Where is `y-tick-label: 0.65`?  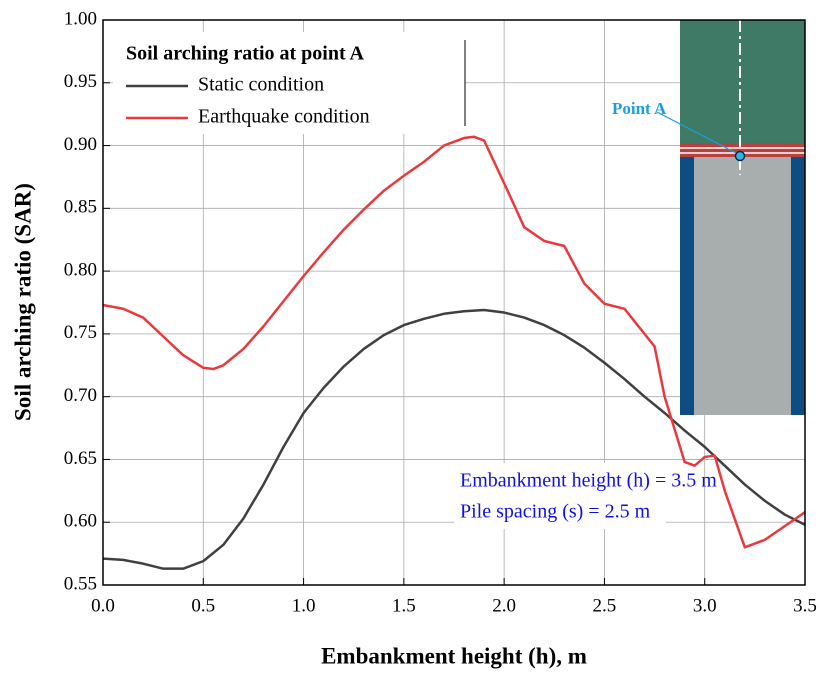
y-tick-label: 0.65 is located at coordinates (80, 458).